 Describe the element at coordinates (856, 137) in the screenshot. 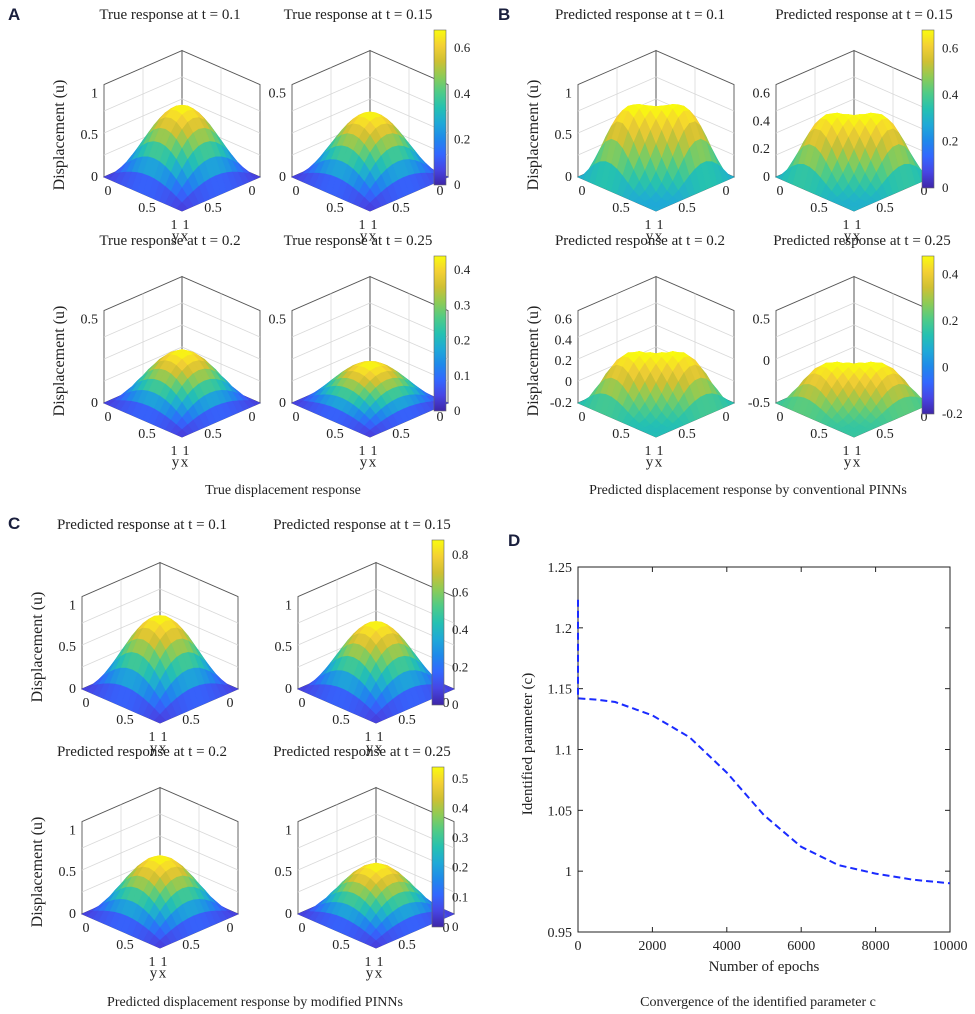

I see `surface-plot-b2: 0 0.2 0.4 0.6 0 0.5 1 0 0.5 1xy 0 0.2 0.4 0.6` at that location.